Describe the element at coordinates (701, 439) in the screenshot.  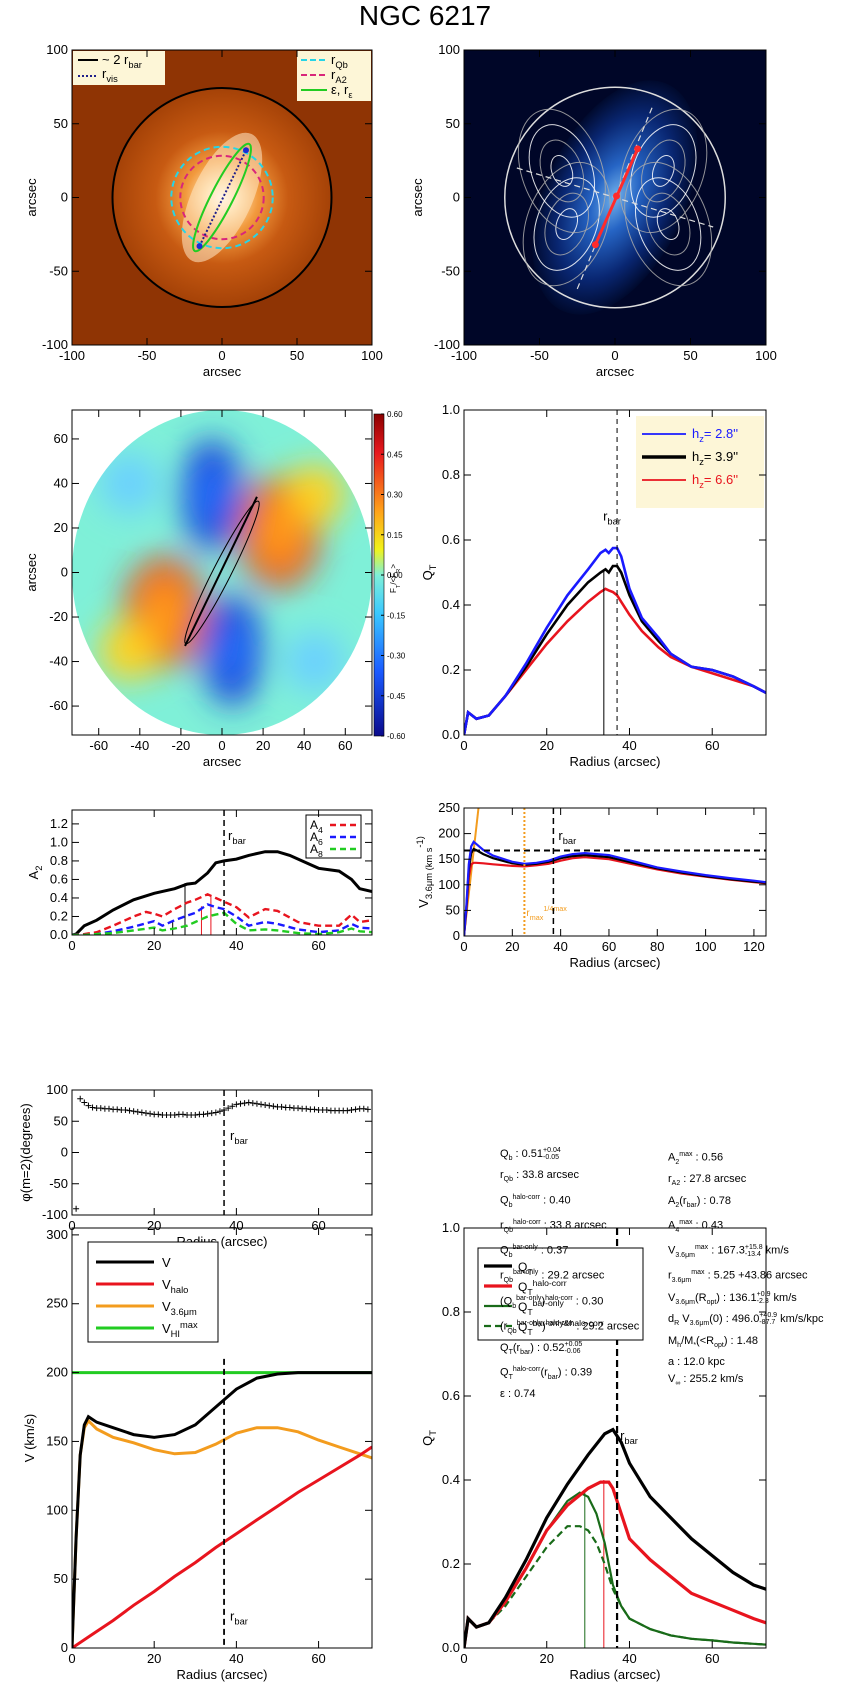
I see `label-part: z` at that location.